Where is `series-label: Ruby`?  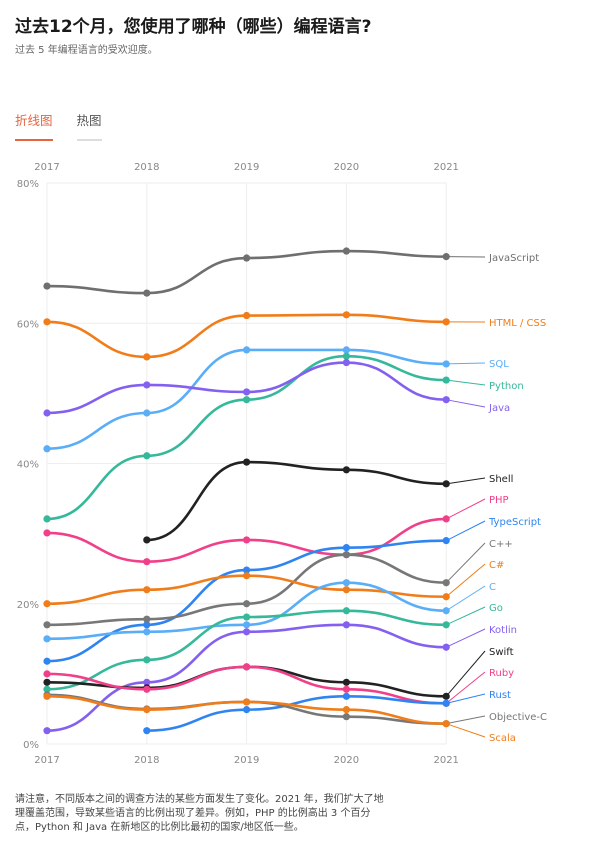 series-label: Ruby is located at coordinates (501, 673).